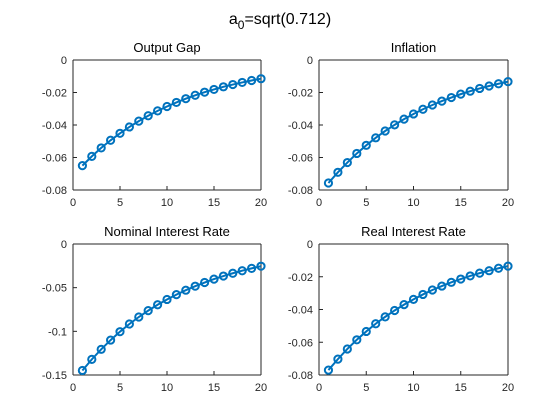 The height and width of the screenshot is (420, 560). What do you see at coordinates (167, 231) in the screenshot?
I see `subplot-title: Nominal Interest Rate` at bounding box center [167, 231].